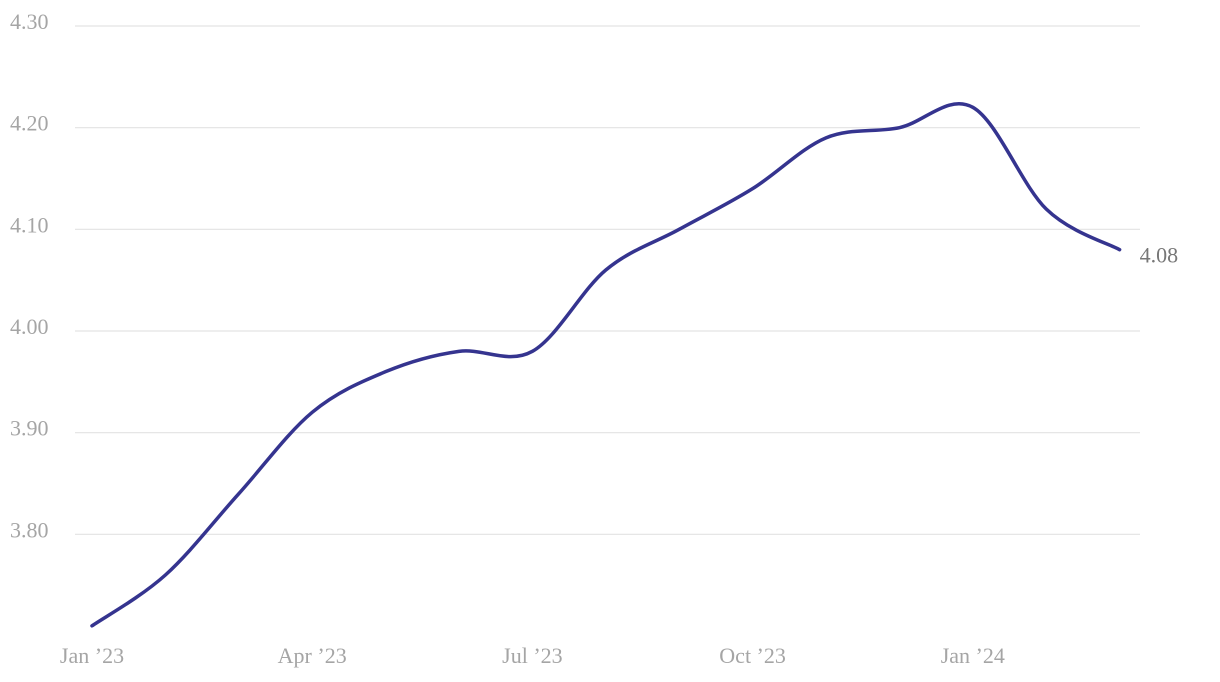 This screenshot has height=682, width=1220. I want to click on end-value-label: 4.08, so click(1159, 255).